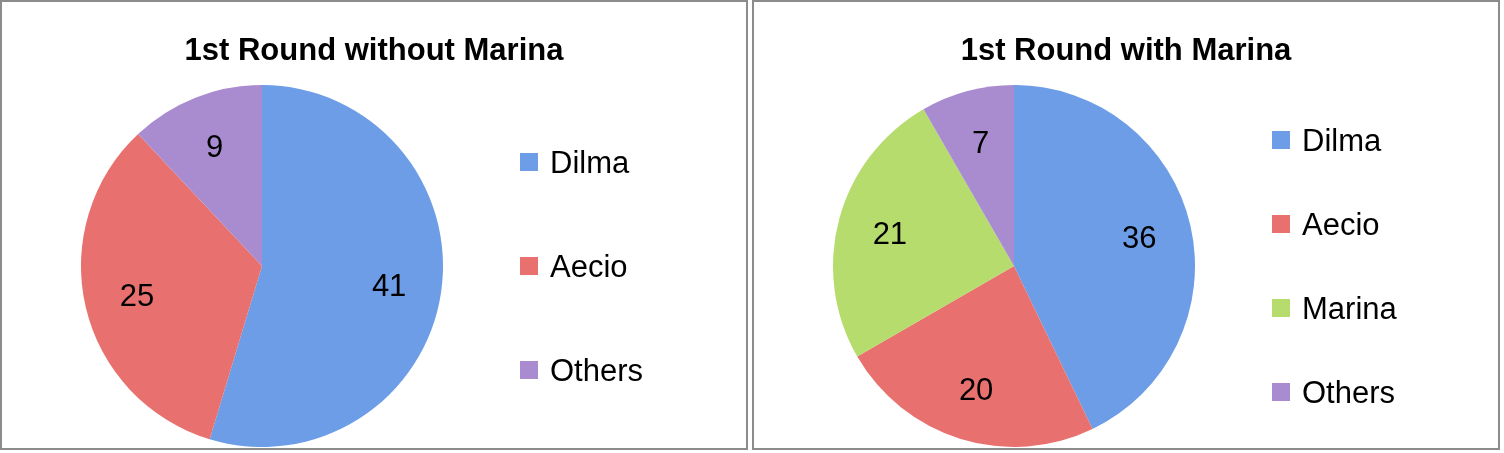 The width and height of the screenshot is (1504, 453). What do you see at coordinates (1126, 49) in the screenshot?
I see `chart-title: 1st Round with Marina` at bounding box center [1126, 49].